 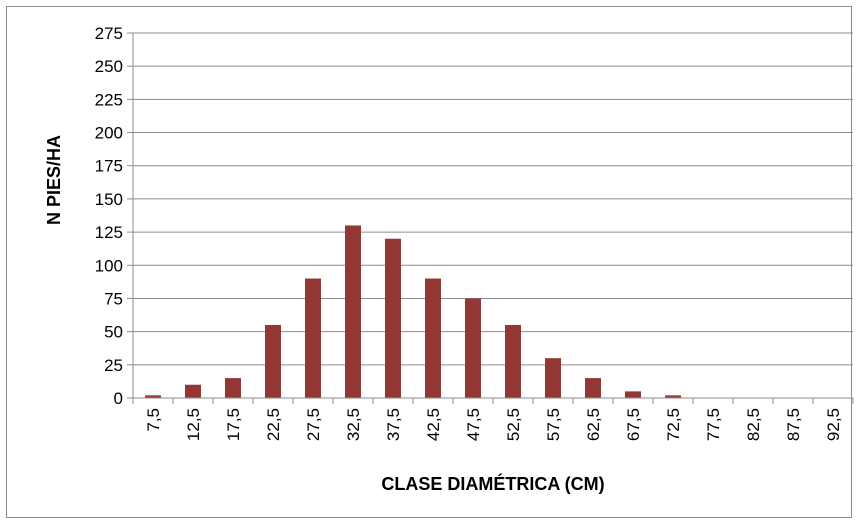 I want to click on y-tick-label: 175, so click(x=109, y=166).